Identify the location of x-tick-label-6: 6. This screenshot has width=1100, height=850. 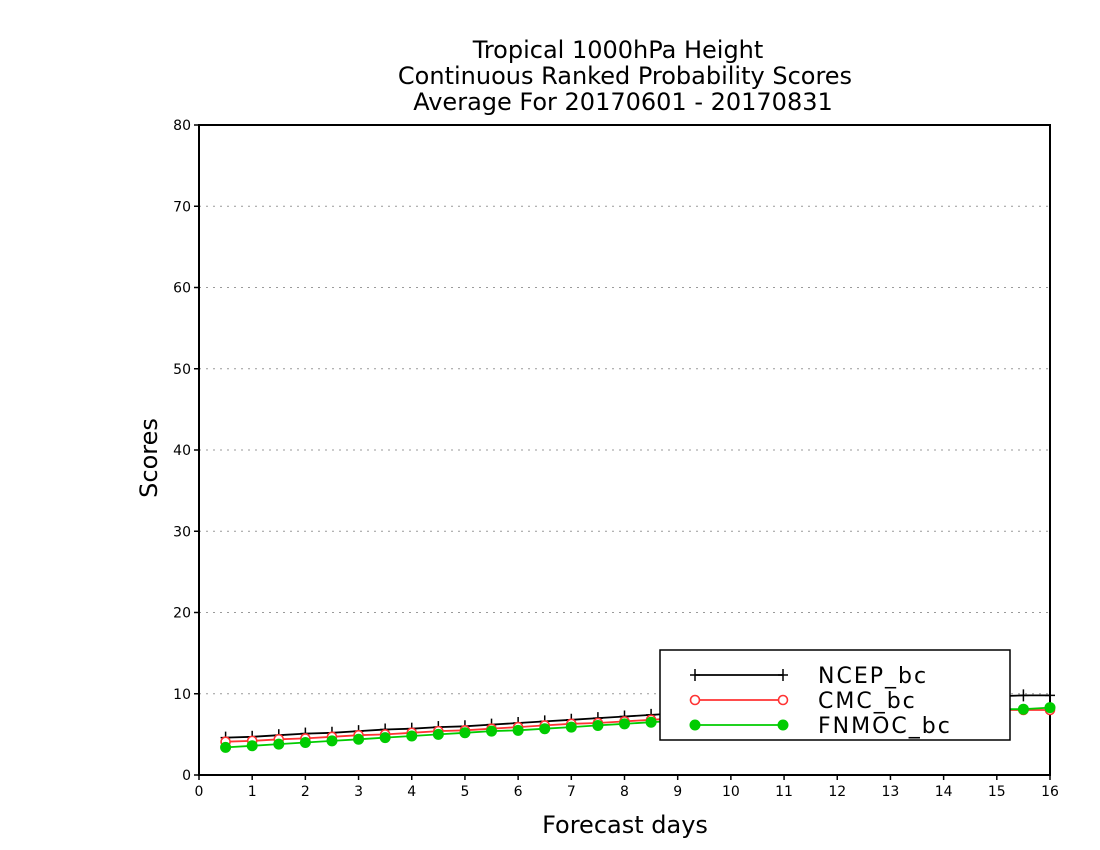
(518, 792).